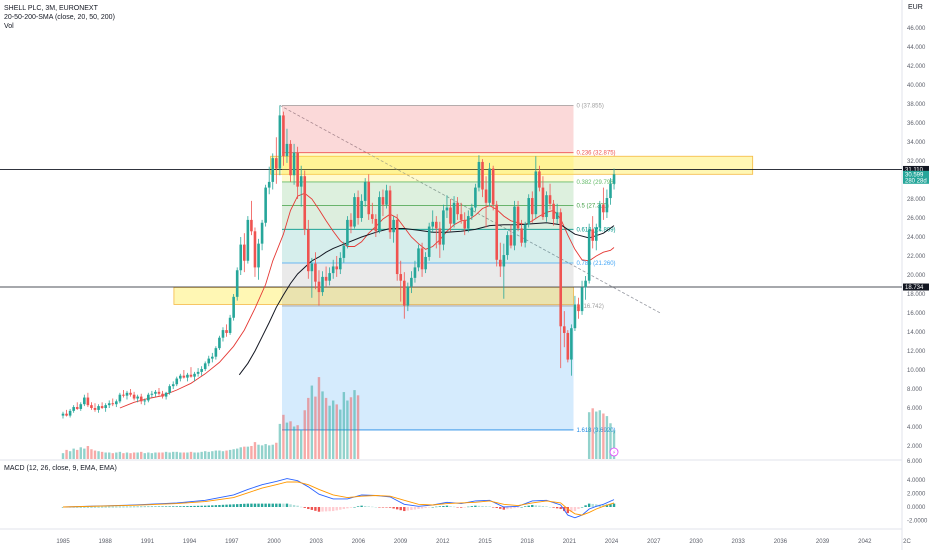 The width and height of the screenshot is (932, 550). I want to click on price-axis-tick: 40.000, so click(916, 86).